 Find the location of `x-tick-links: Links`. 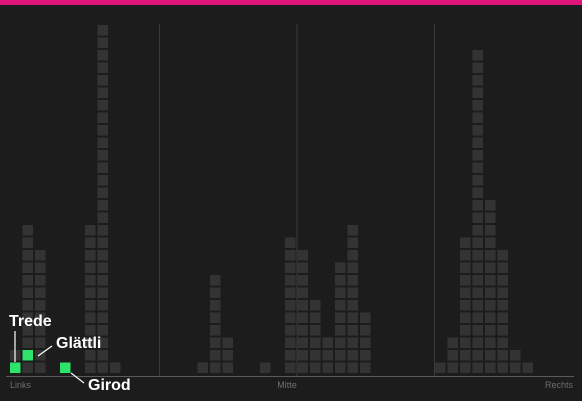

x-tick-links: Links is located at coordinates (21, 385).